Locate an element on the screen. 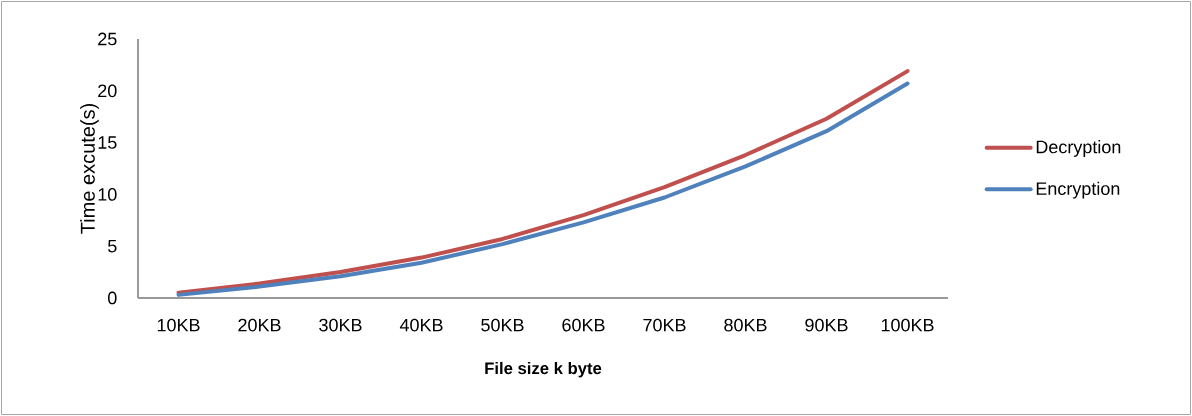 The image size is (1192, 416). x-tick-label: 70KB is located at coordinates (664, 325).